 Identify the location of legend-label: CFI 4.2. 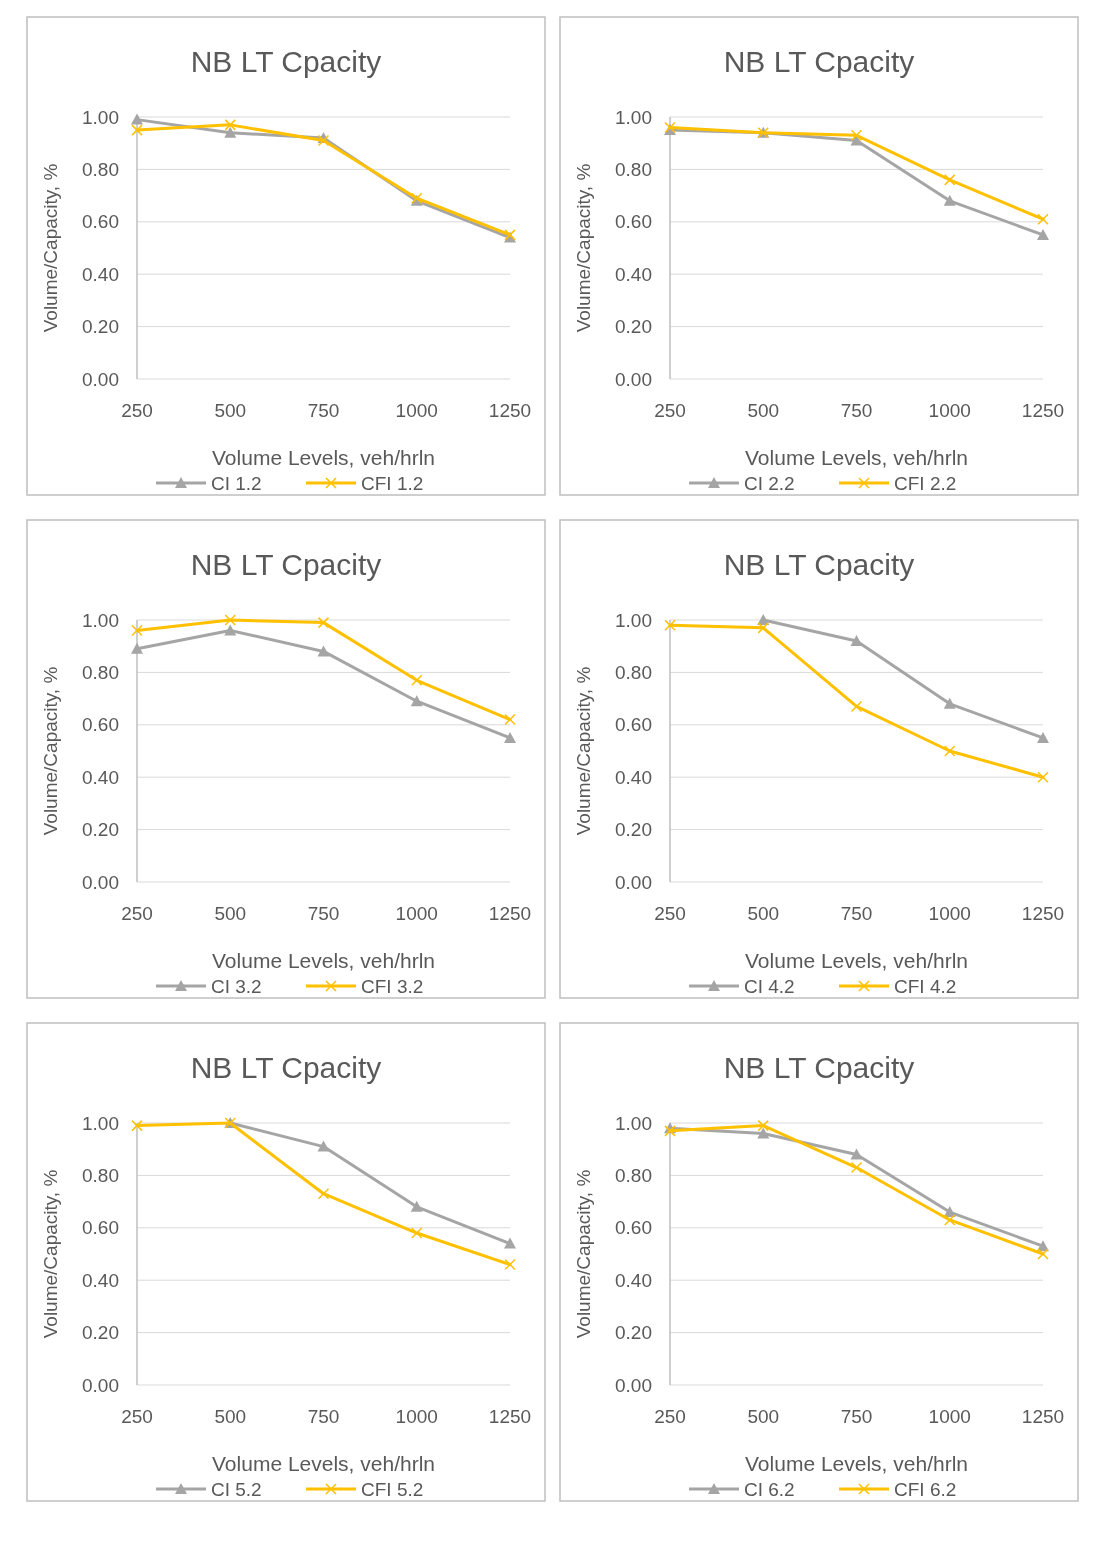
(925, 986).